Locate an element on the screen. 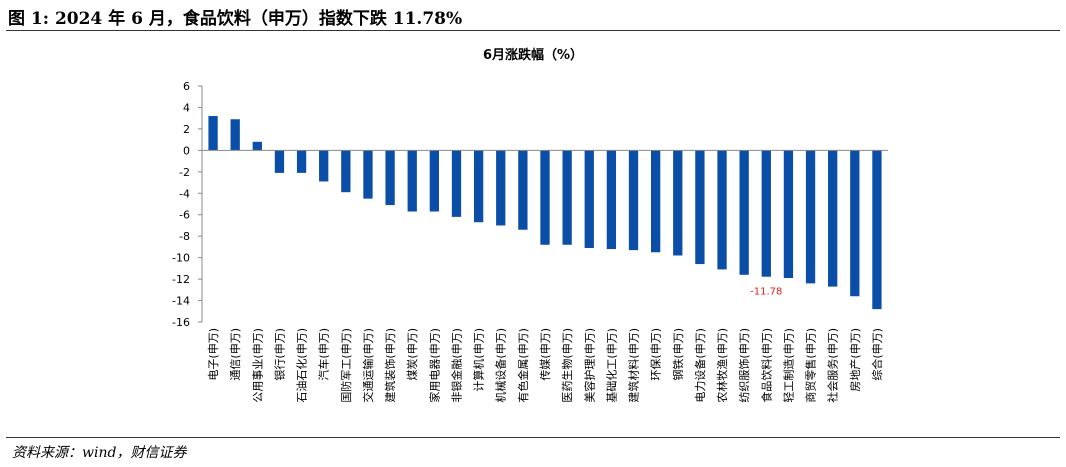 Image resolution: width=1066 pixels, height=467 pixels. figure-title: 图 1: 2024 年 6 月，食品饮料（申万）指数下跌 11.78% is located at coordinates (235, 19).